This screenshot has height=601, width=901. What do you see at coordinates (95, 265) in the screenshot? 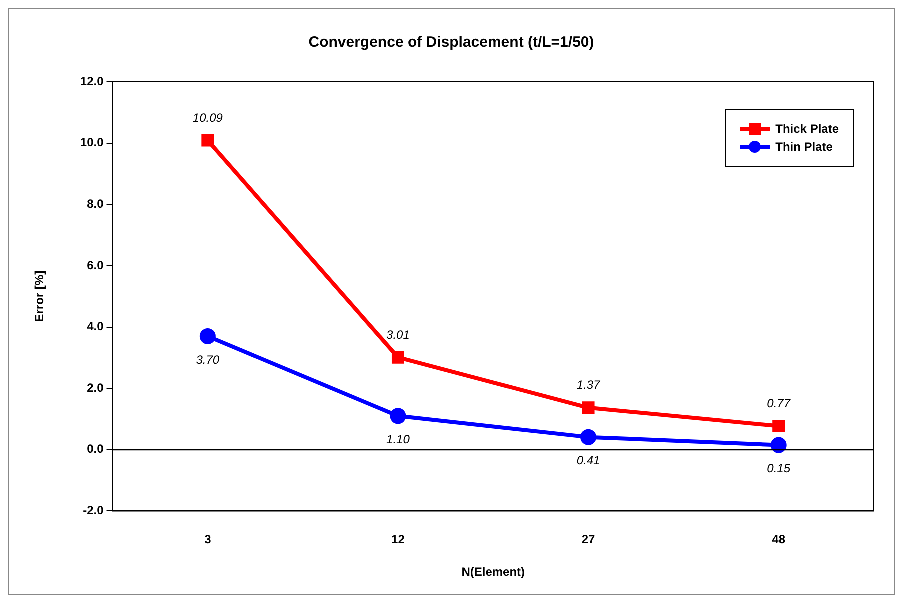
I see `y-tick-label: 6.0` at bounding box center [95, 265].